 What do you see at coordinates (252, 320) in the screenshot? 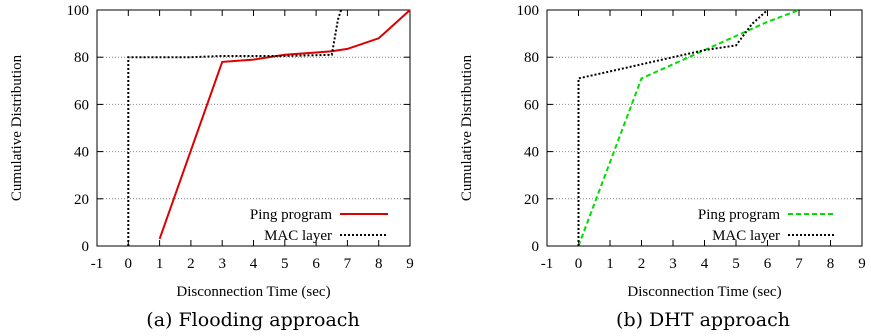
I see `subfigure-caption: (a) Flooding approach` at bounding box center [252, 320].